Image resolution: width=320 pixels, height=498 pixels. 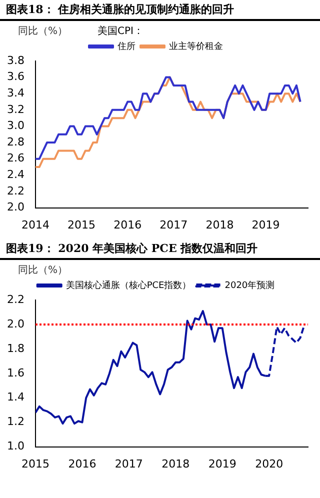 What do you see at coordinates (15, 60) in the screenshot?
I see `y-tick-label: 3.8` at bounding box center [15, 60].